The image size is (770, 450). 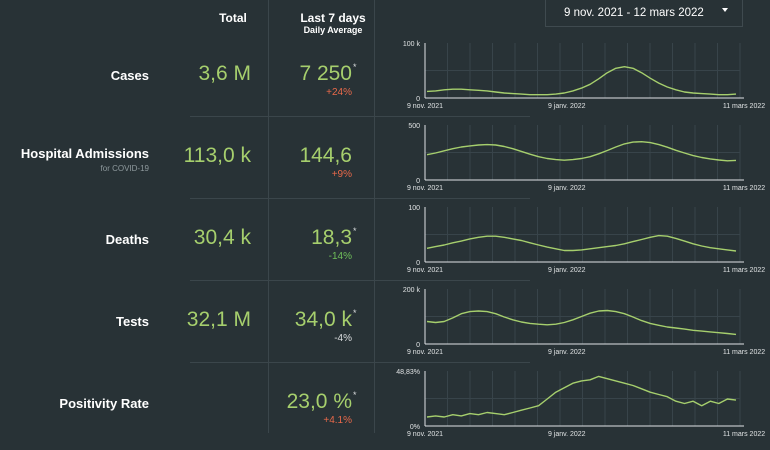 What do you see at coordinates (339, 92) in the screenshot?
I see `change-percent: +24%` at bounding box center [339, 92].